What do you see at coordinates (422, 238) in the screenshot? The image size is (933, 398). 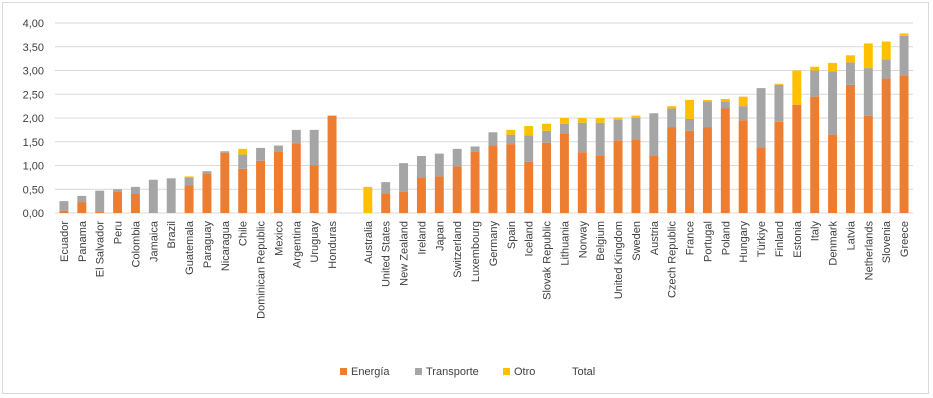 I see `category-label: Ireland` at bounding box center [422, 238].